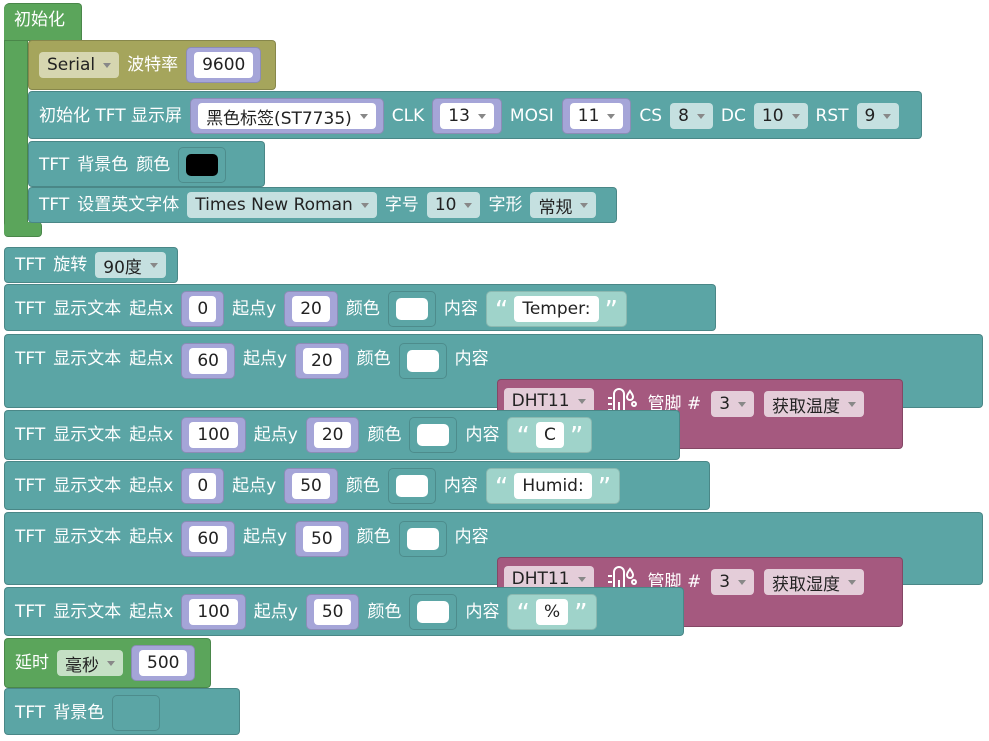  What do you see at coordinates (274, 205) in the screenshot?
I see `dropdown-text: Times New Roman` at bounding box center [274, 205].